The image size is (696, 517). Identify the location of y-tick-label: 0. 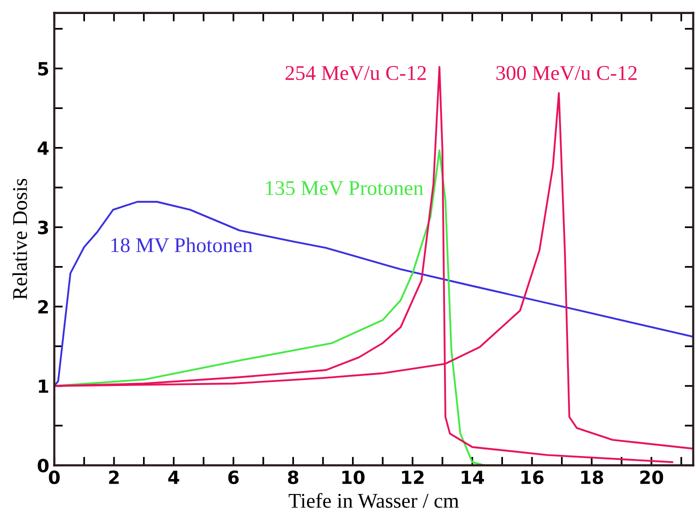
(43, 465).